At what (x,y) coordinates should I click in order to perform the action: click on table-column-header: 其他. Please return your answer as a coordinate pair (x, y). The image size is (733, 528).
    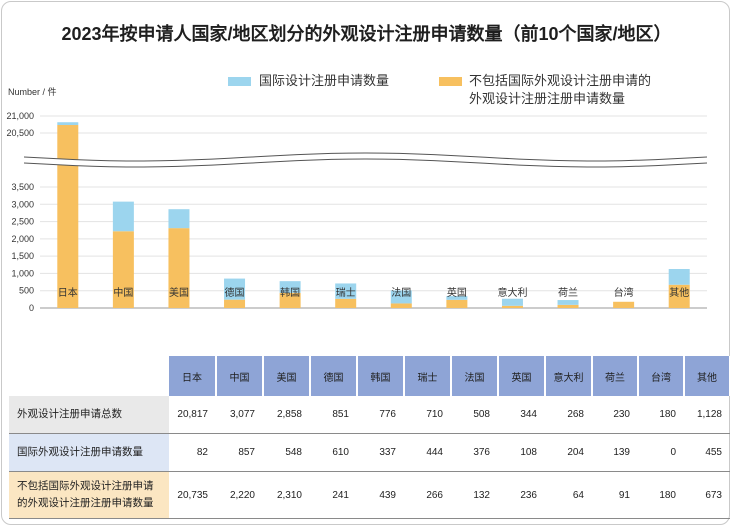
    Looking at the image, I should click on (707, 376).